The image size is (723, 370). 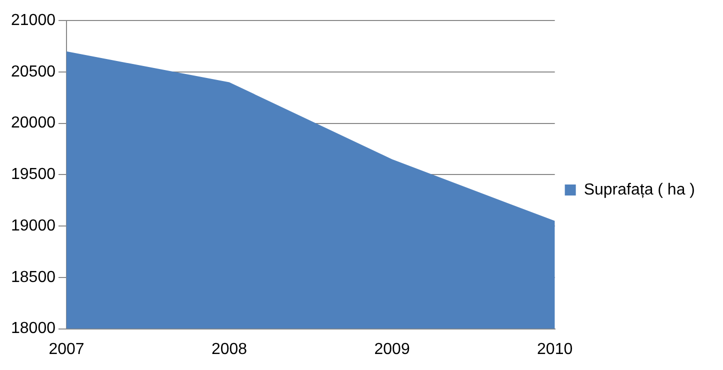 What do you see at coordinates (33, 225) in the screenshot?
I see `y-tick-label: 19000` at bounding box center [33, 225].